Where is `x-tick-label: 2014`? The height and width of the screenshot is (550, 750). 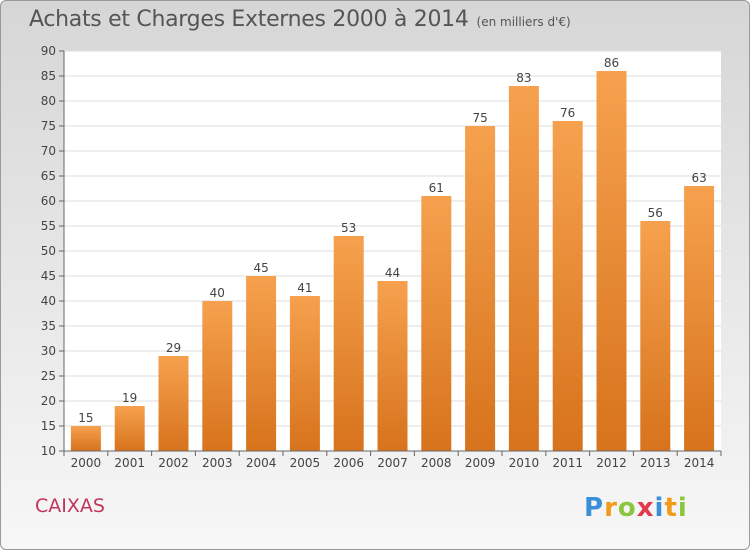
x-tick-label: 2014 is located at coordinates (699, 463).